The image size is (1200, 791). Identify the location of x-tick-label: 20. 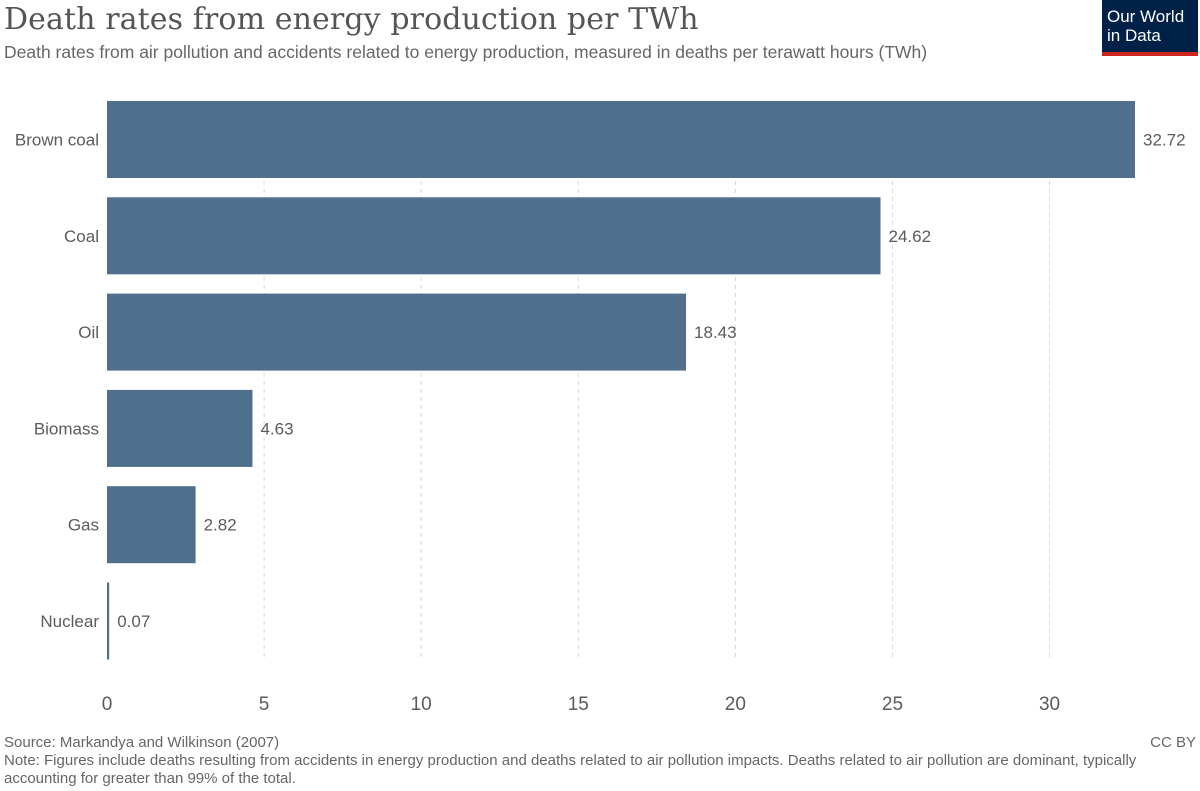
(735, 704).